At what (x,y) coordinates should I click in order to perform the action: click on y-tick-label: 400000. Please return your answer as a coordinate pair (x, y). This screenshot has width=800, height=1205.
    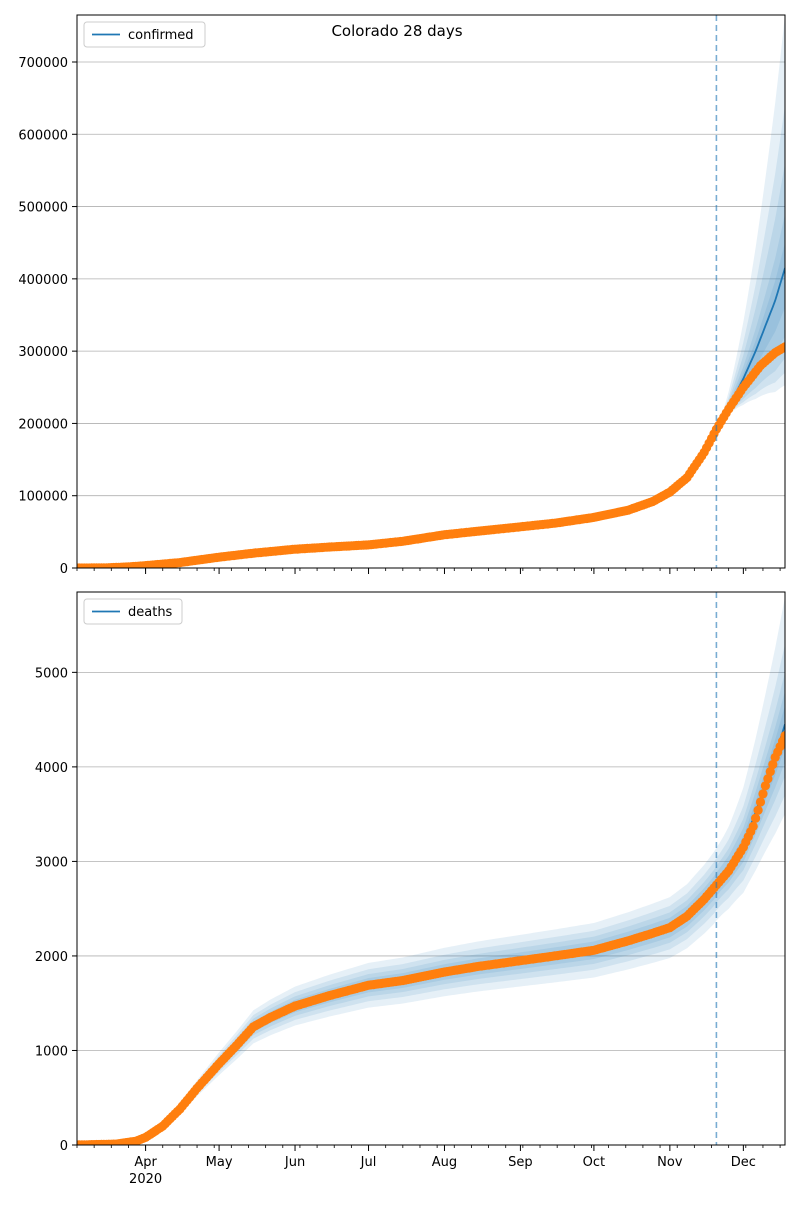
    Looking at the image, I should click on (43, 280).